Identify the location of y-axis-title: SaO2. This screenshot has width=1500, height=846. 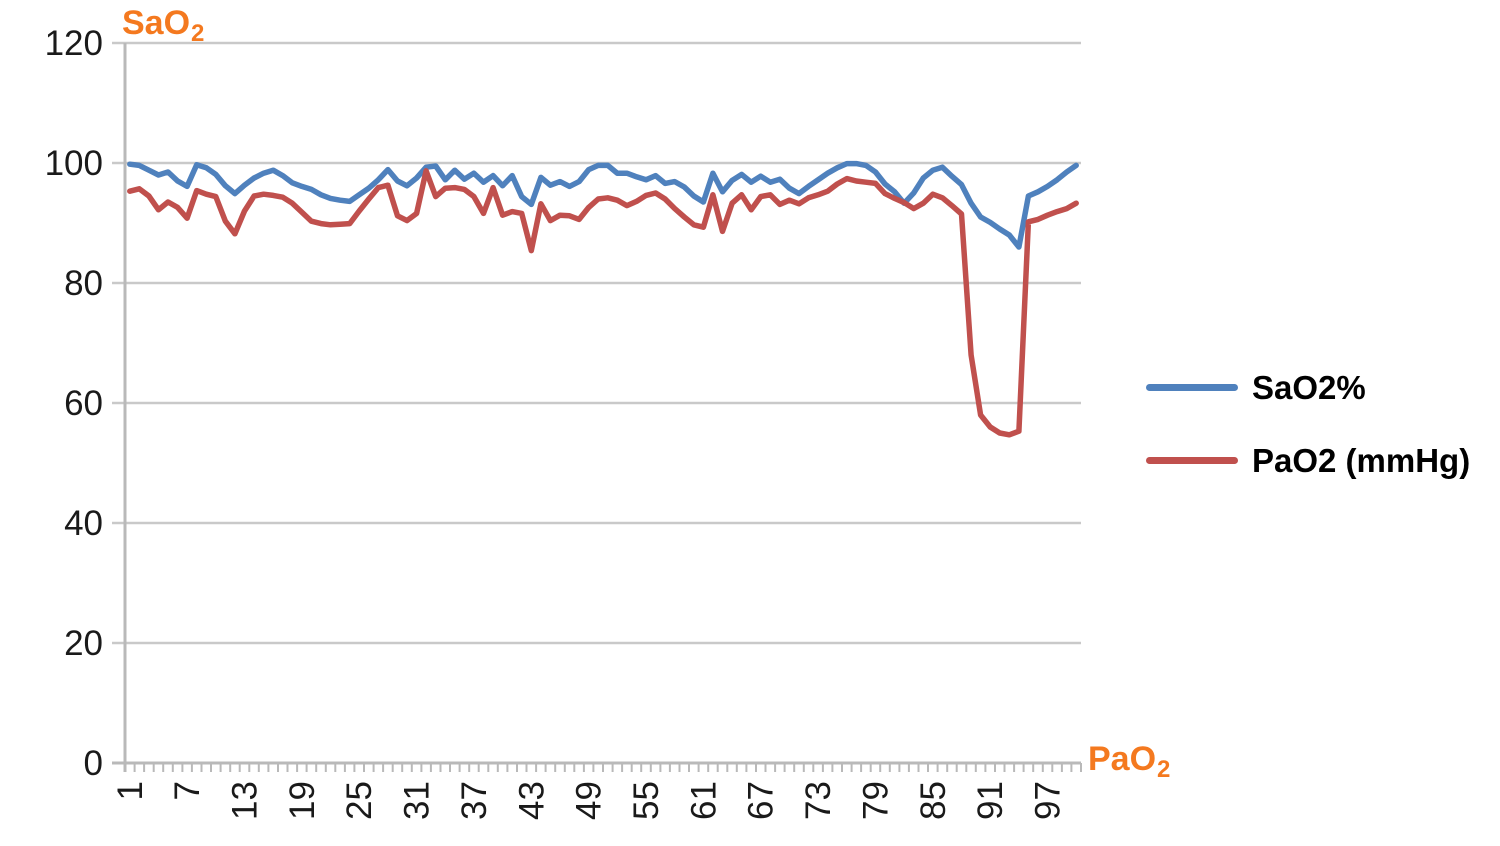
(163, 25).